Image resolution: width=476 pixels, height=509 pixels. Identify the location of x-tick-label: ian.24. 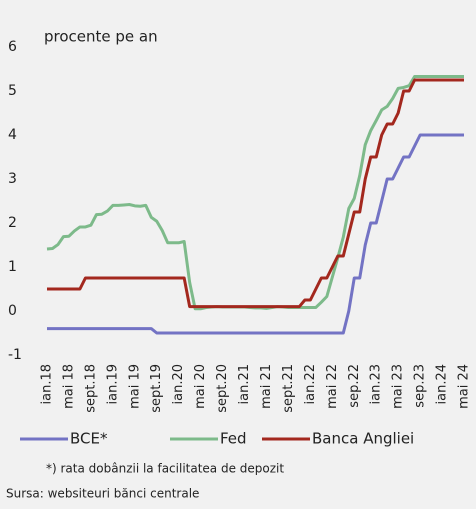
(442, 384).